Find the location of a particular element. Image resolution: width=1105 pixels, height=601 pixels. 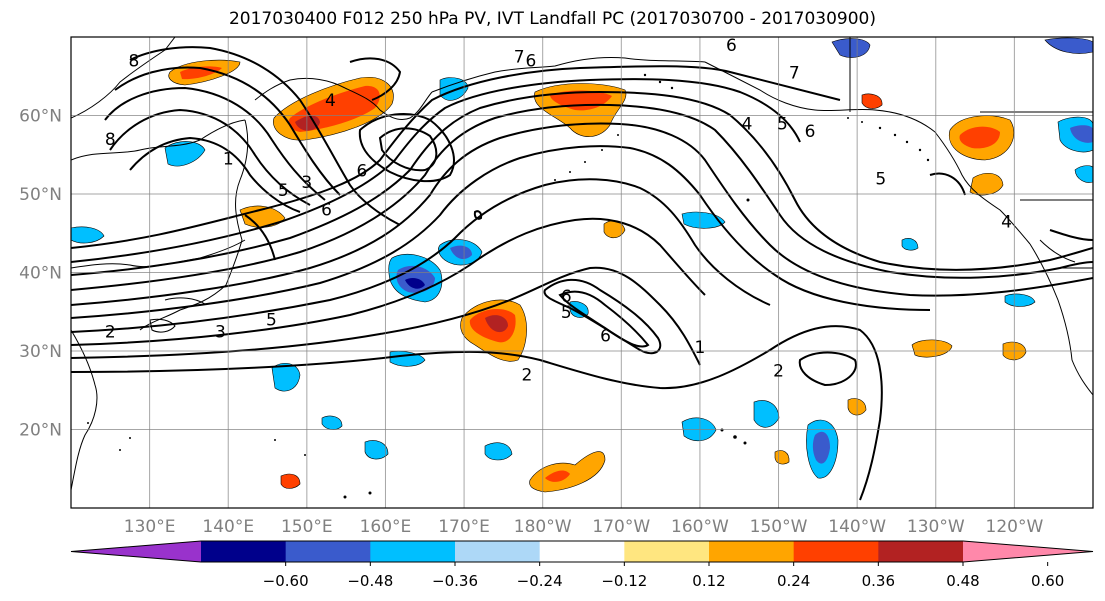

x-tick-label: 140°E is located at coordinates (228, 527).